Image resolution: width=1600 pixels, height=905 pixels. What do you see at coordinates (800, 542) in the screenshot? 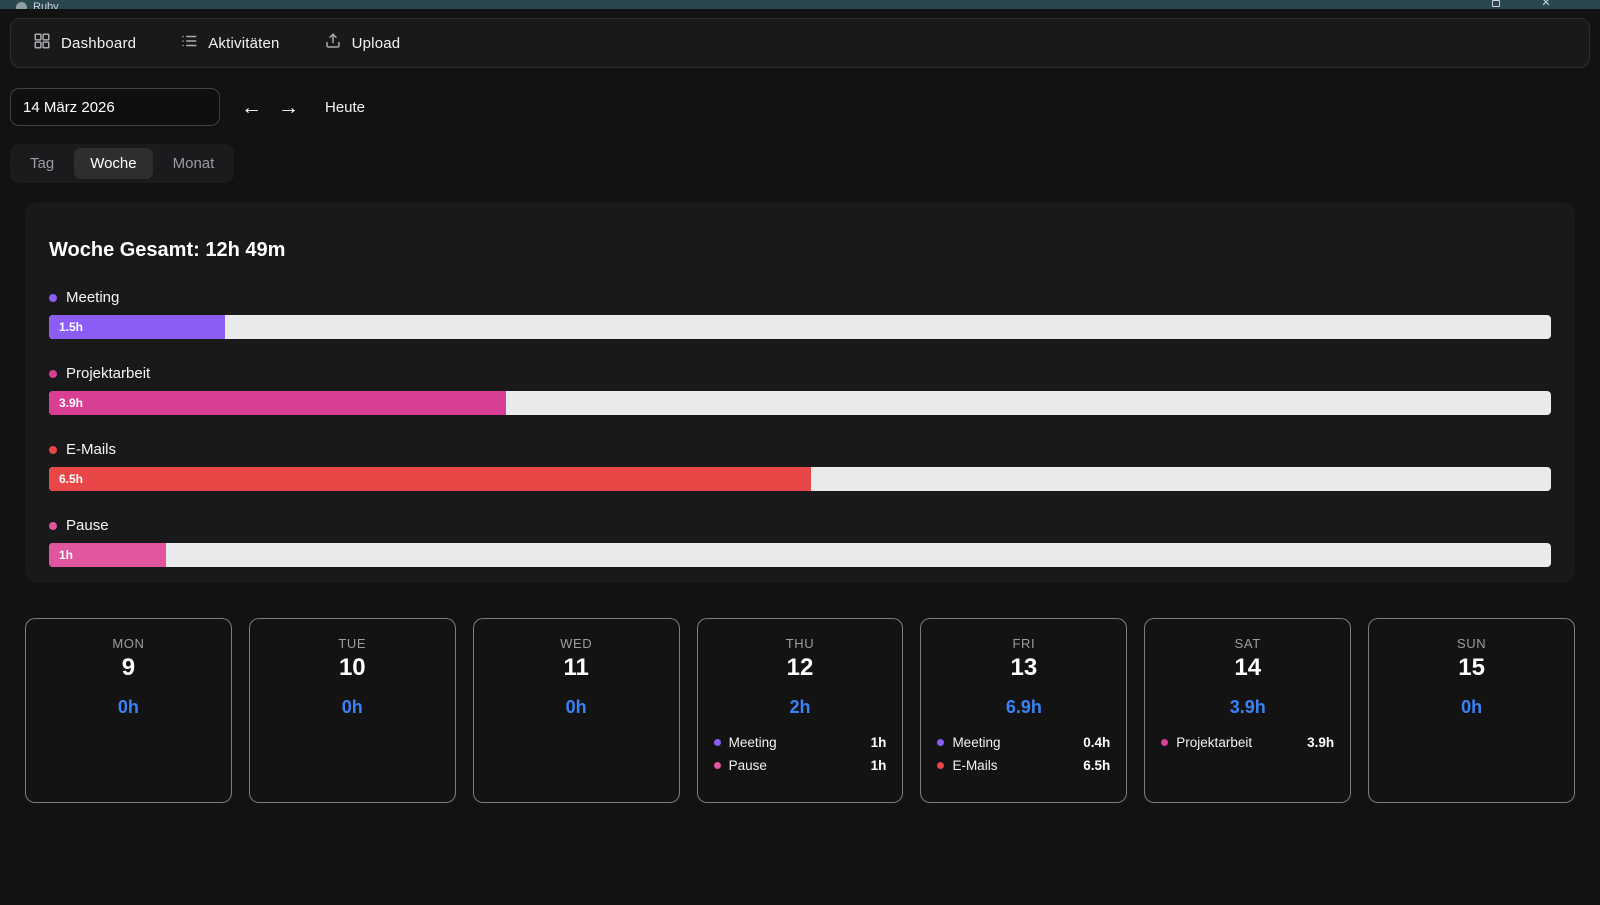
I see `summary-category-pause: Pause 1h` at bounding box center [800, 542].